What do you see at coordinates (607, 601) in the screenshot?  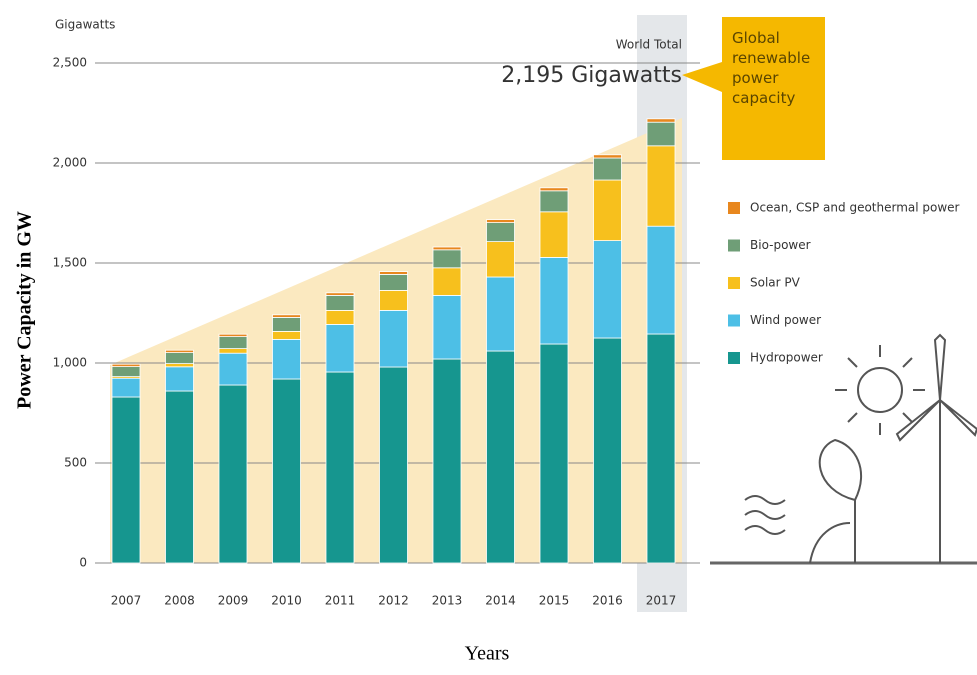 I see `x-tick-label: 2016` at bounding box center [607, 601].